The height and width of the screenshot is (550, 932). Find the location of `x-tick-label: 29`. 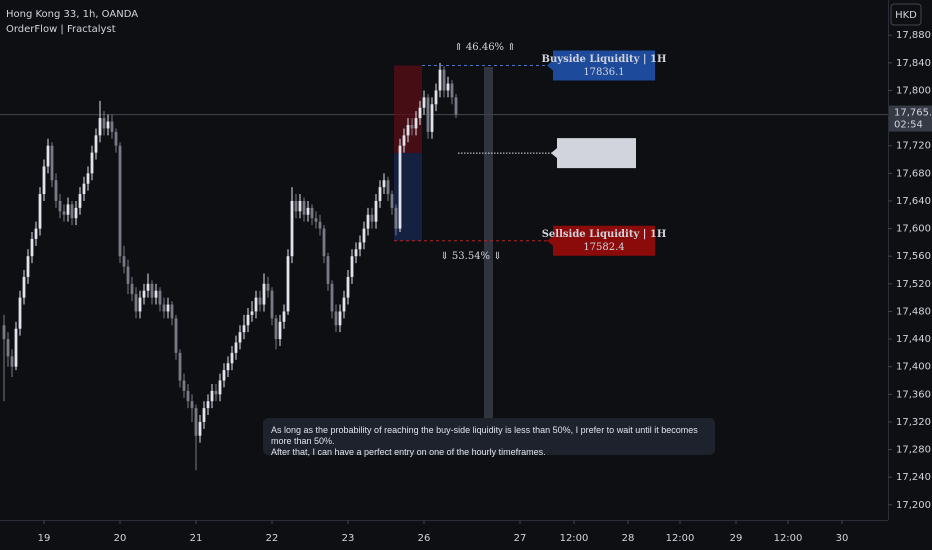

x-tick-label: 29 is located at coordinates (736, 538).